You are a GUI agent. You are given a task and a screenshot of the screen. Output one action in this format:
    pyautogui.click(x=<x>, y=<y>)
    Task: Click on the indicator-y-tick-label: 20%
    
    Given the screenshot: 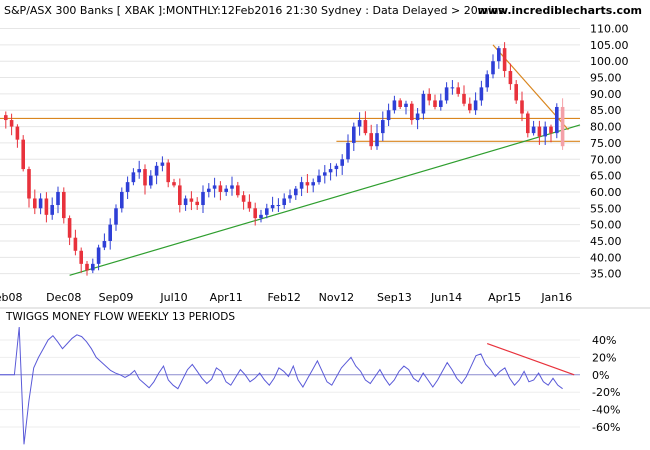 What is the action you would take?
    pyautogui.click(x=604, y=357)
    